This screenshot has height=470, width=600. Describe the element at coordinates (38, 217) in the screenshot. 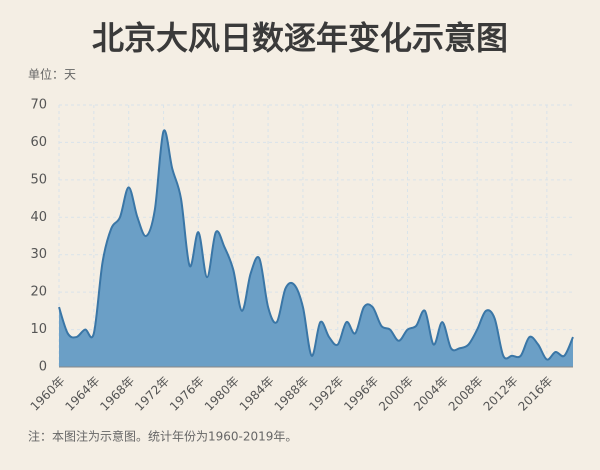

I see `y-tick-label: 40` at that location.